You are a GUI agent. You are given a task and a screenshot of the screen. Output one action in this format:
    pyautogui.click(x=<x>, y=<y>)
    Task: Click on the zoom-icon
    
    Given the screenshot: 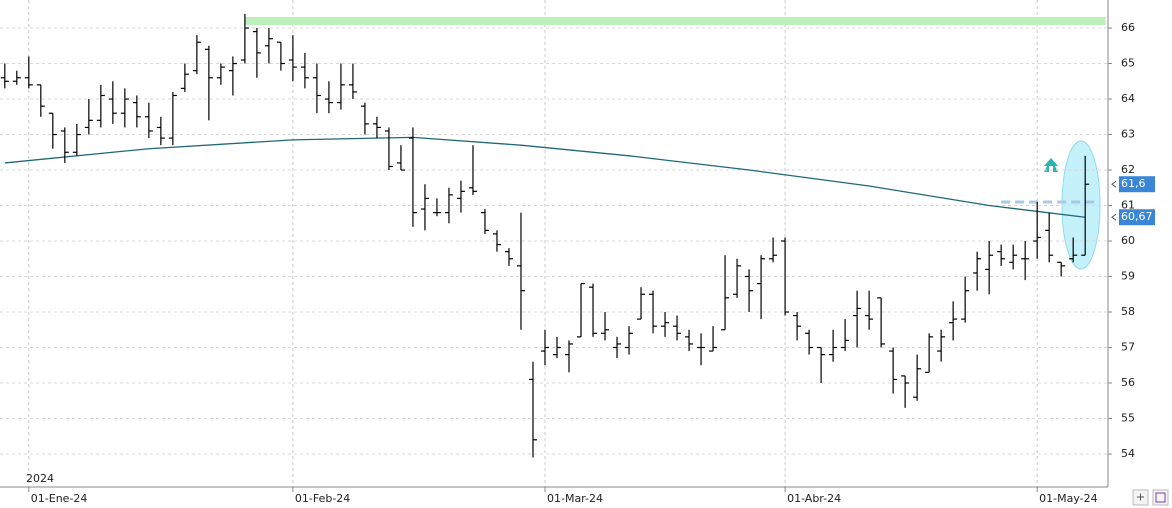 What is the action you would take?
    pyautogui.click(x=1140, y=497)
    